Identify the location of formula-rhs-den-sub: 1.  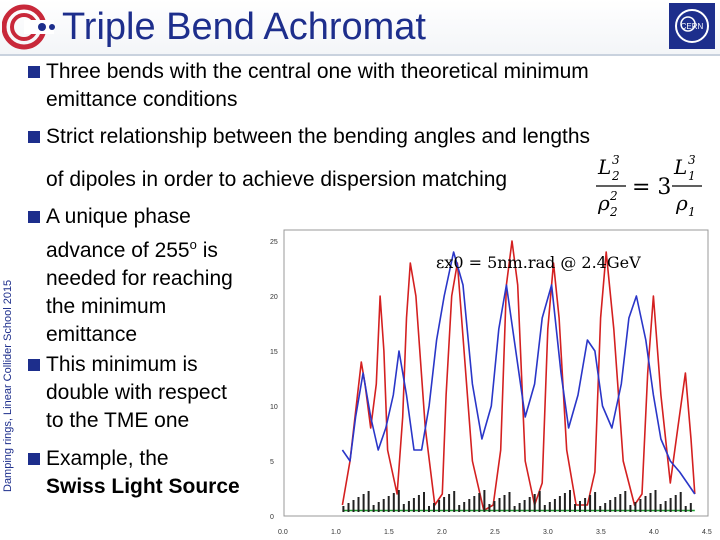
(692, 212).